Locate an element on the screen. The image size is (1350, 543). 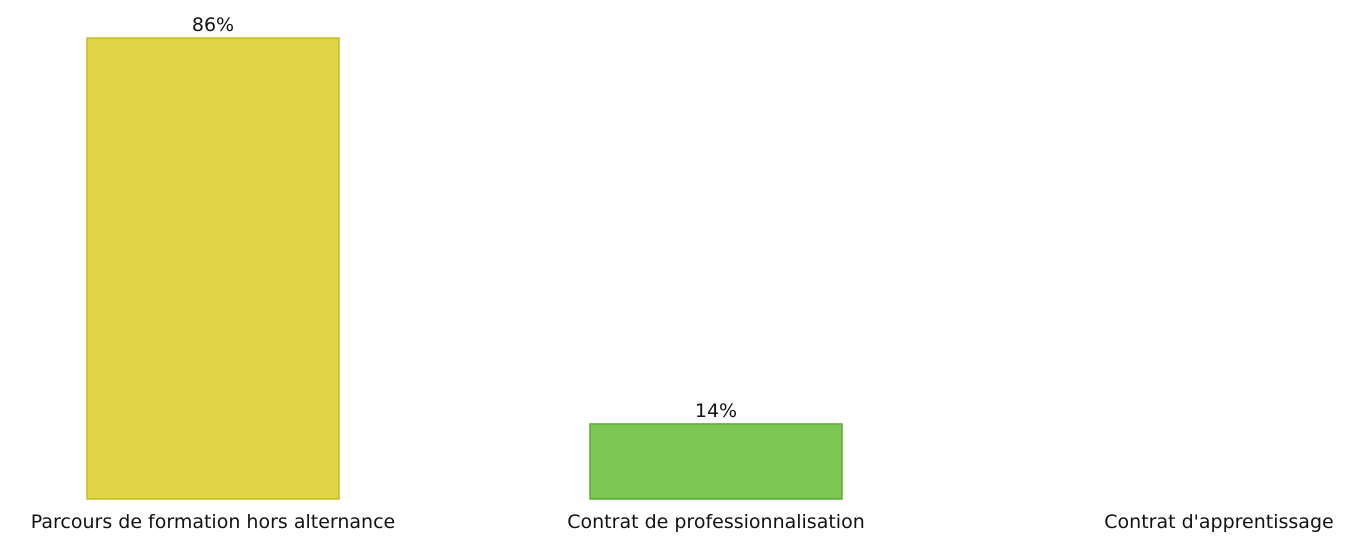
category-label-0: Parcours de formation hors alternance is located at coordinates (213, 522).